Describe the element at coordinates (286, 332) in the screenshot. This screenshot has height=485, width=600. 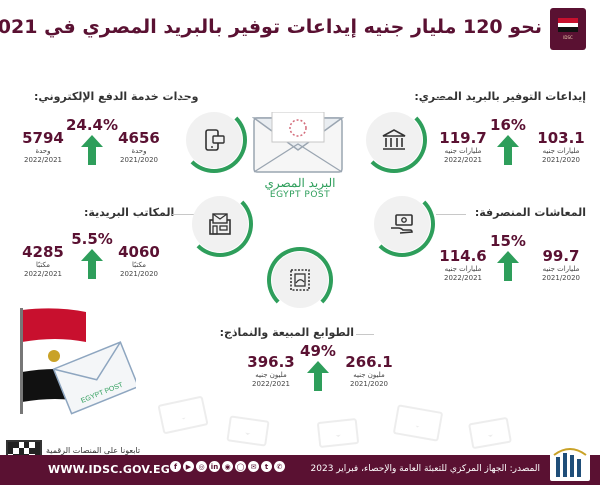
I see `stamps-title: الطوابع المبيعة والنماذج:` at that location.